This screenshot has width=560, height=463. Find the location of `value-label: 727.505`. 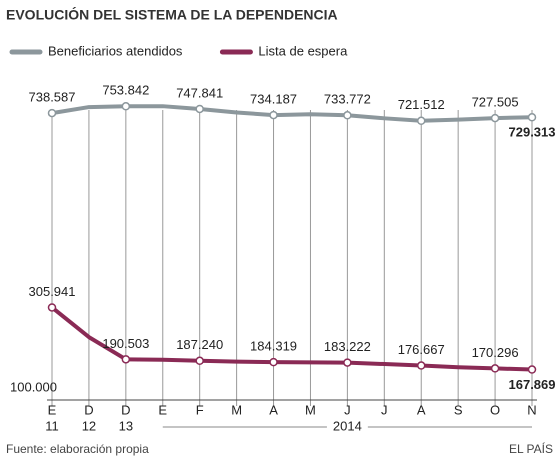

value-label: 727.505 is located at coordinates (495, 102).